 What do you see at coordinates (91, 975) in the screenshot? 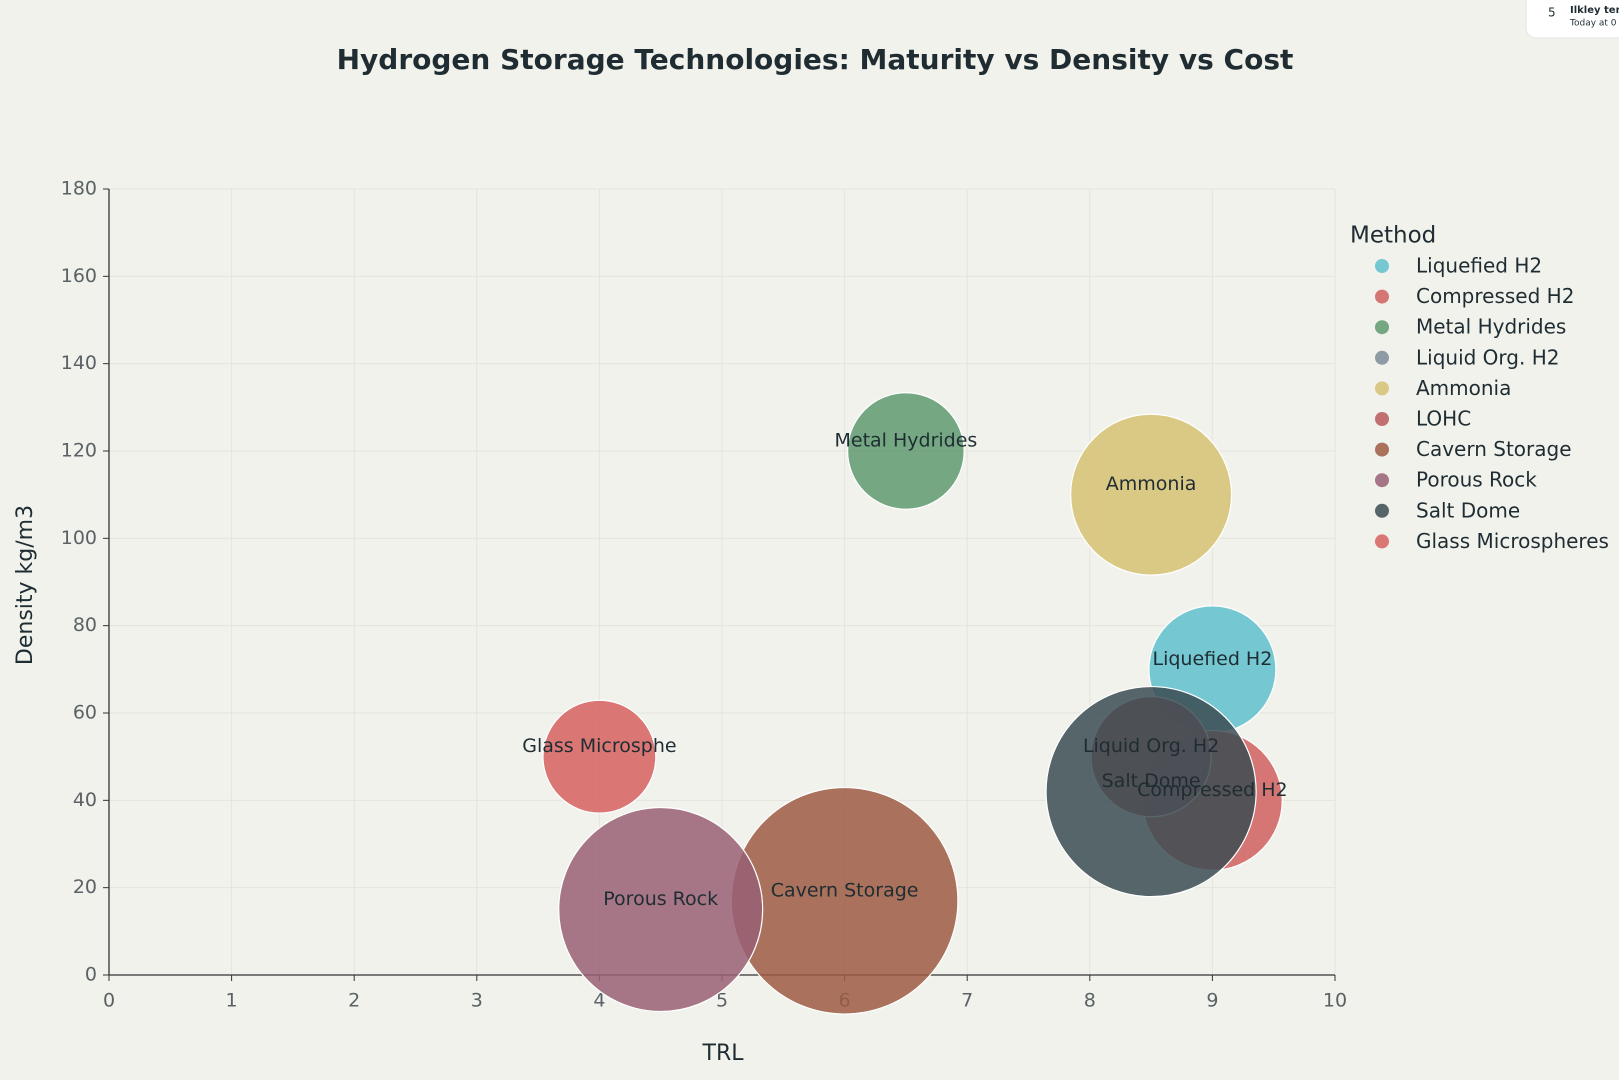
I see `y-tick-label: 0` at bounding box center [91, 975].